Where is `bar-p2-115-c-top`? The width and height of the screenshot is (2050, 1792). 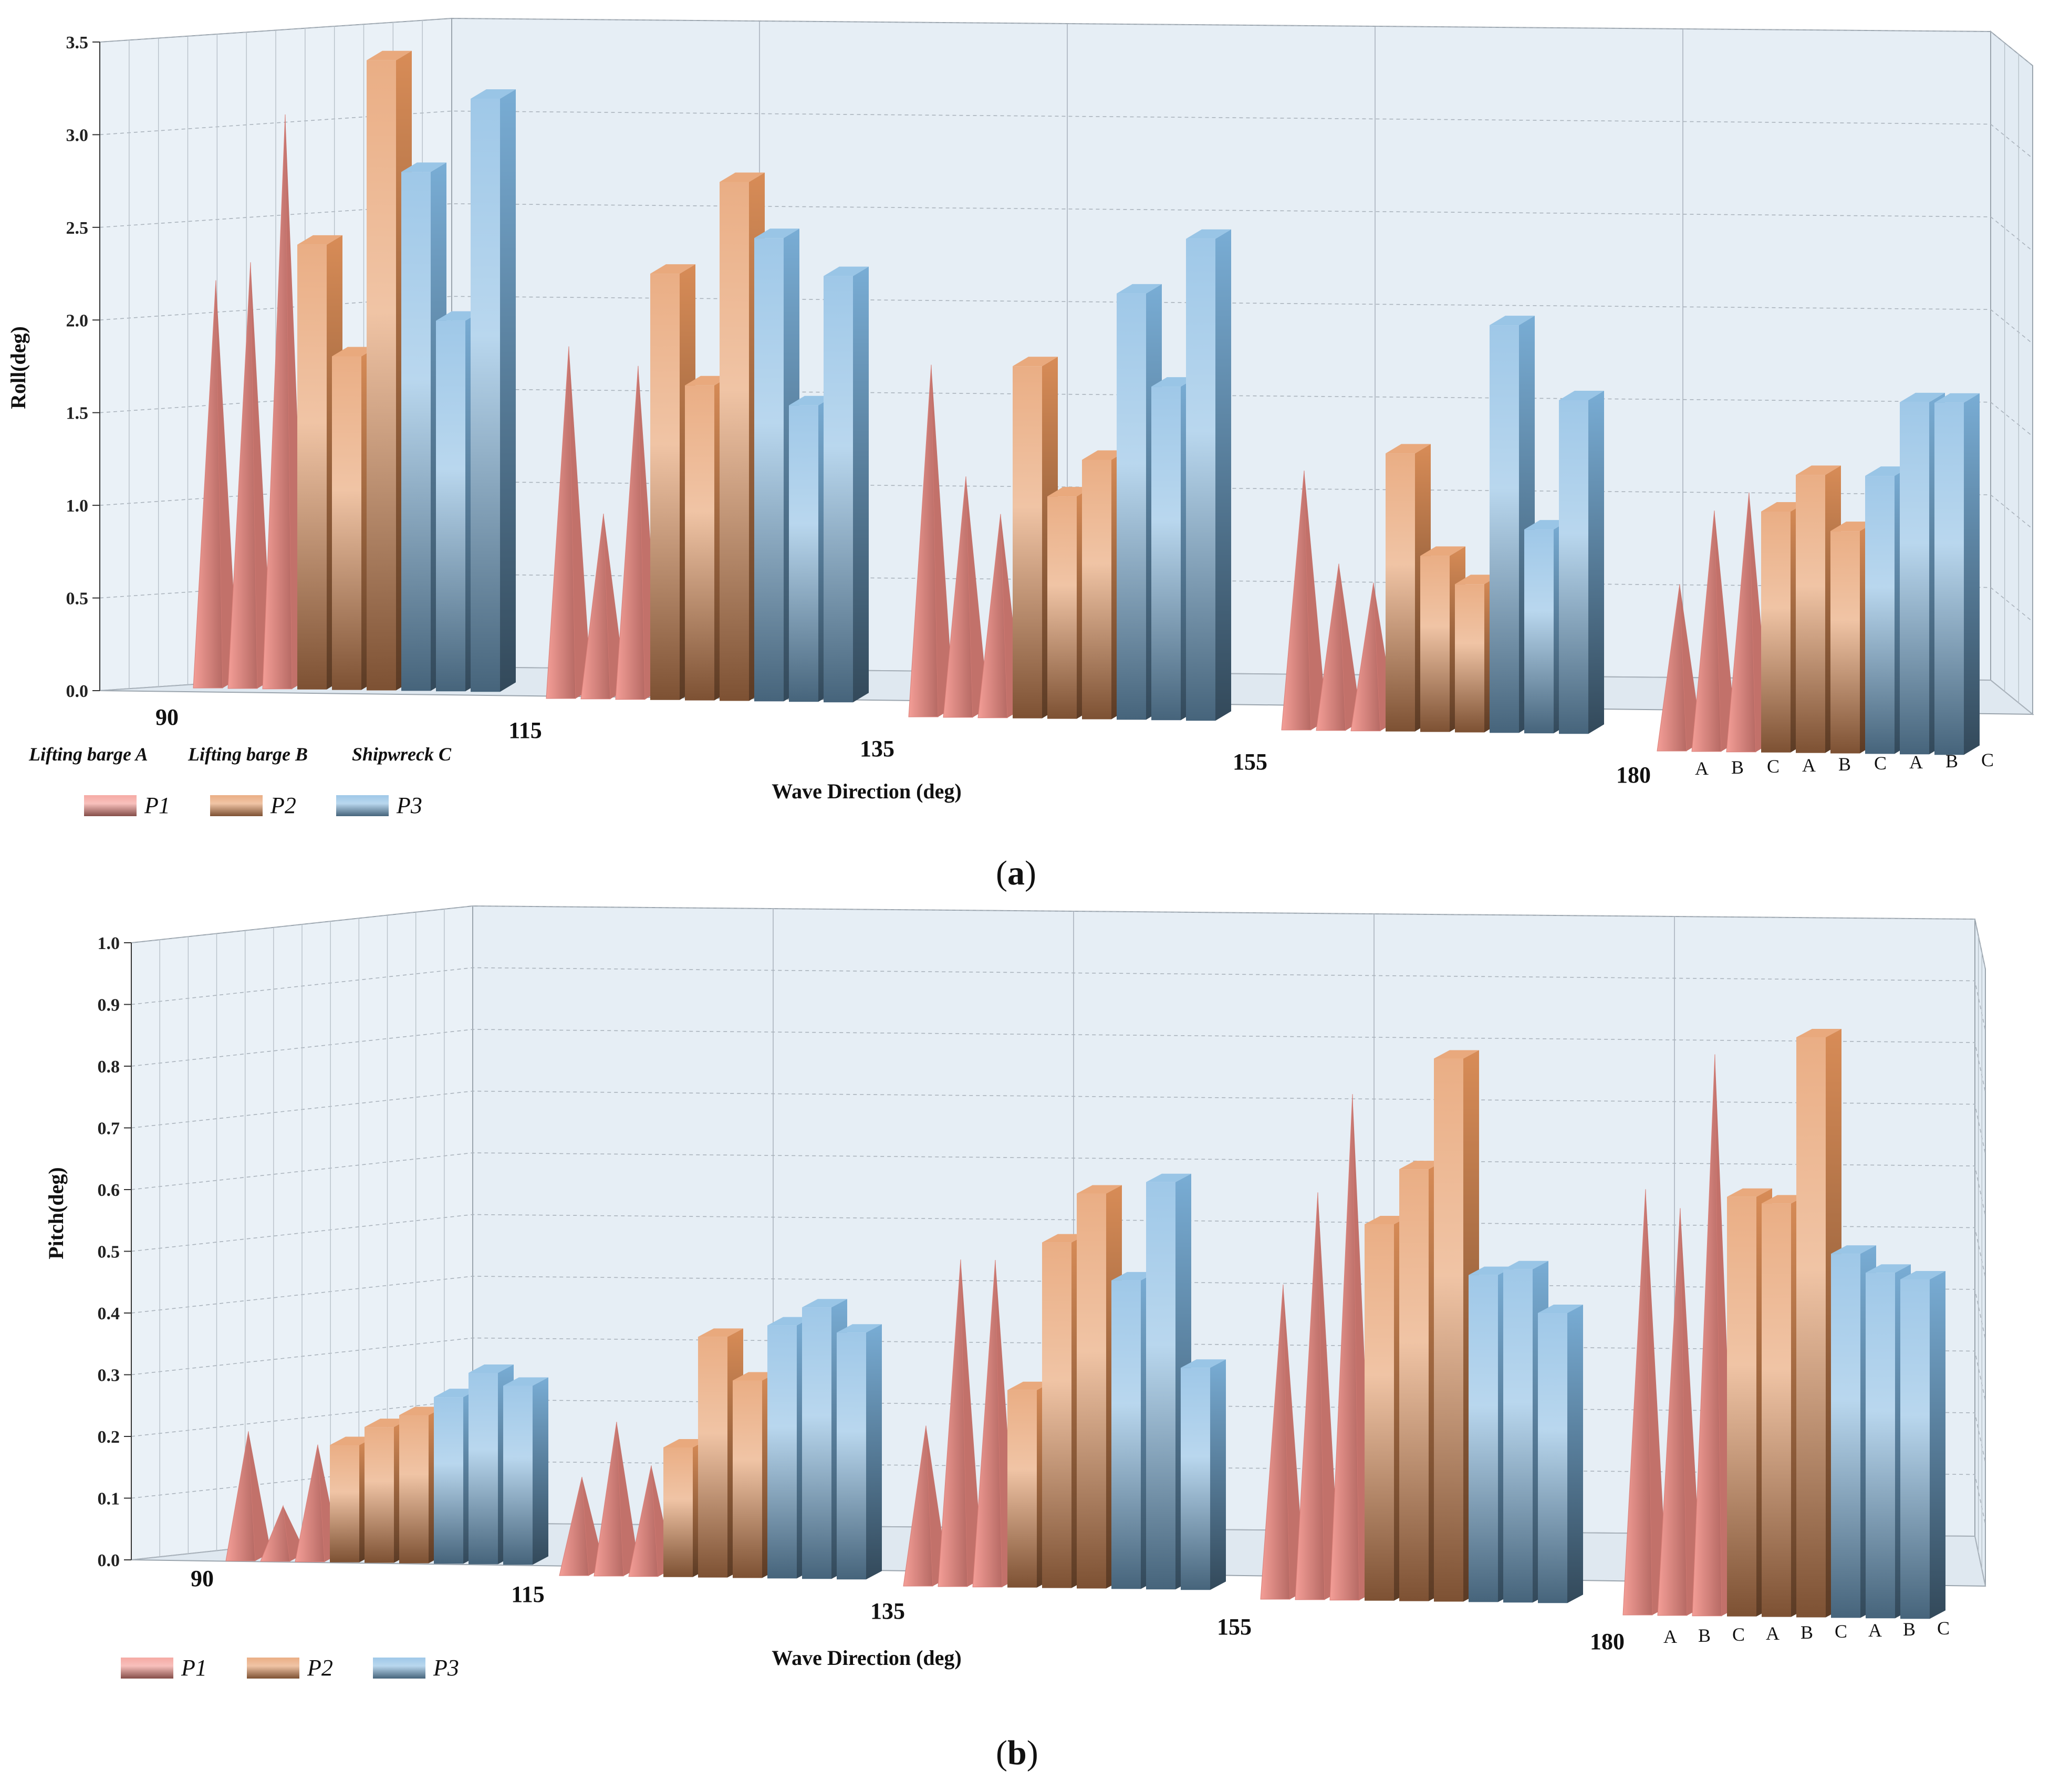 bar-p2-115-c-top is located at coordinates (742, 177).